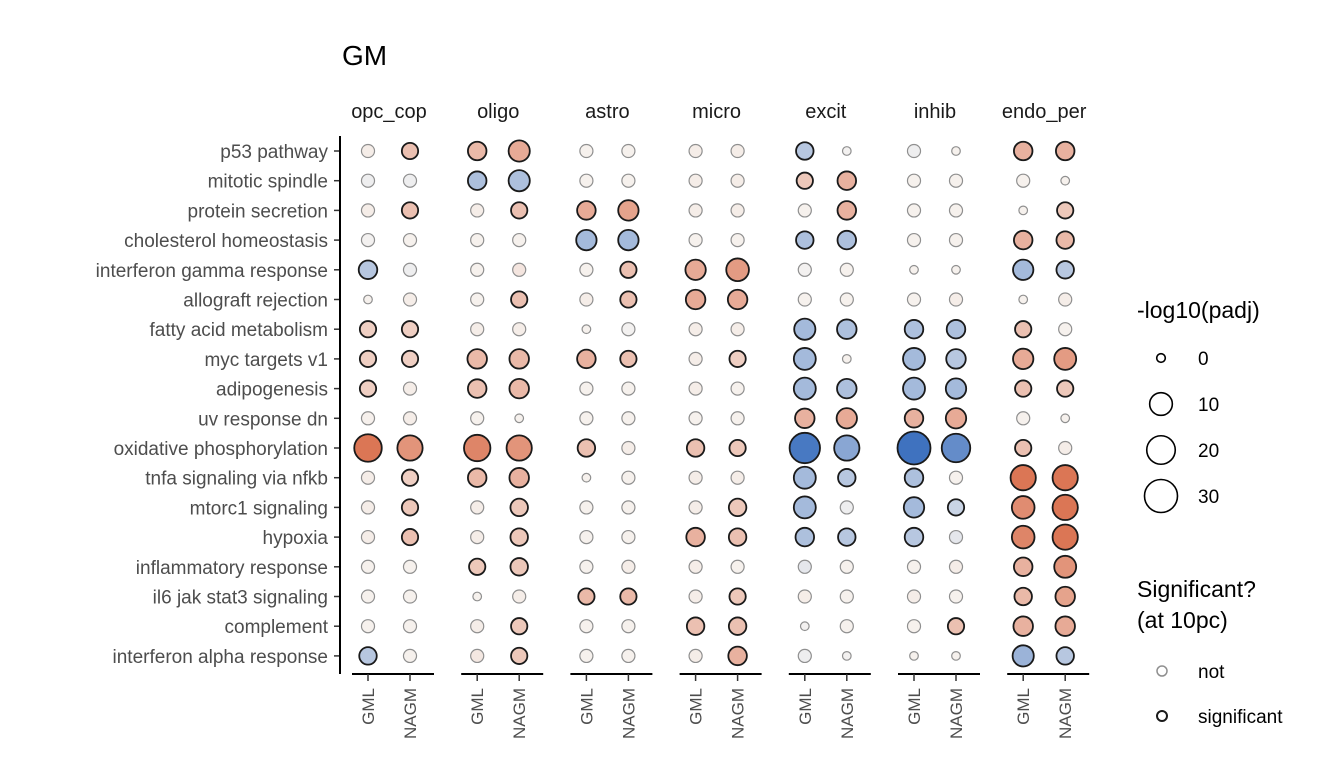 This screenshot has height=777, width=1324. What do you see at coordinates (846, 596) in the screenshot?
I see `point-excit-nagm-il6-jak-stat3-signaling` at bounding box center [846, 596].